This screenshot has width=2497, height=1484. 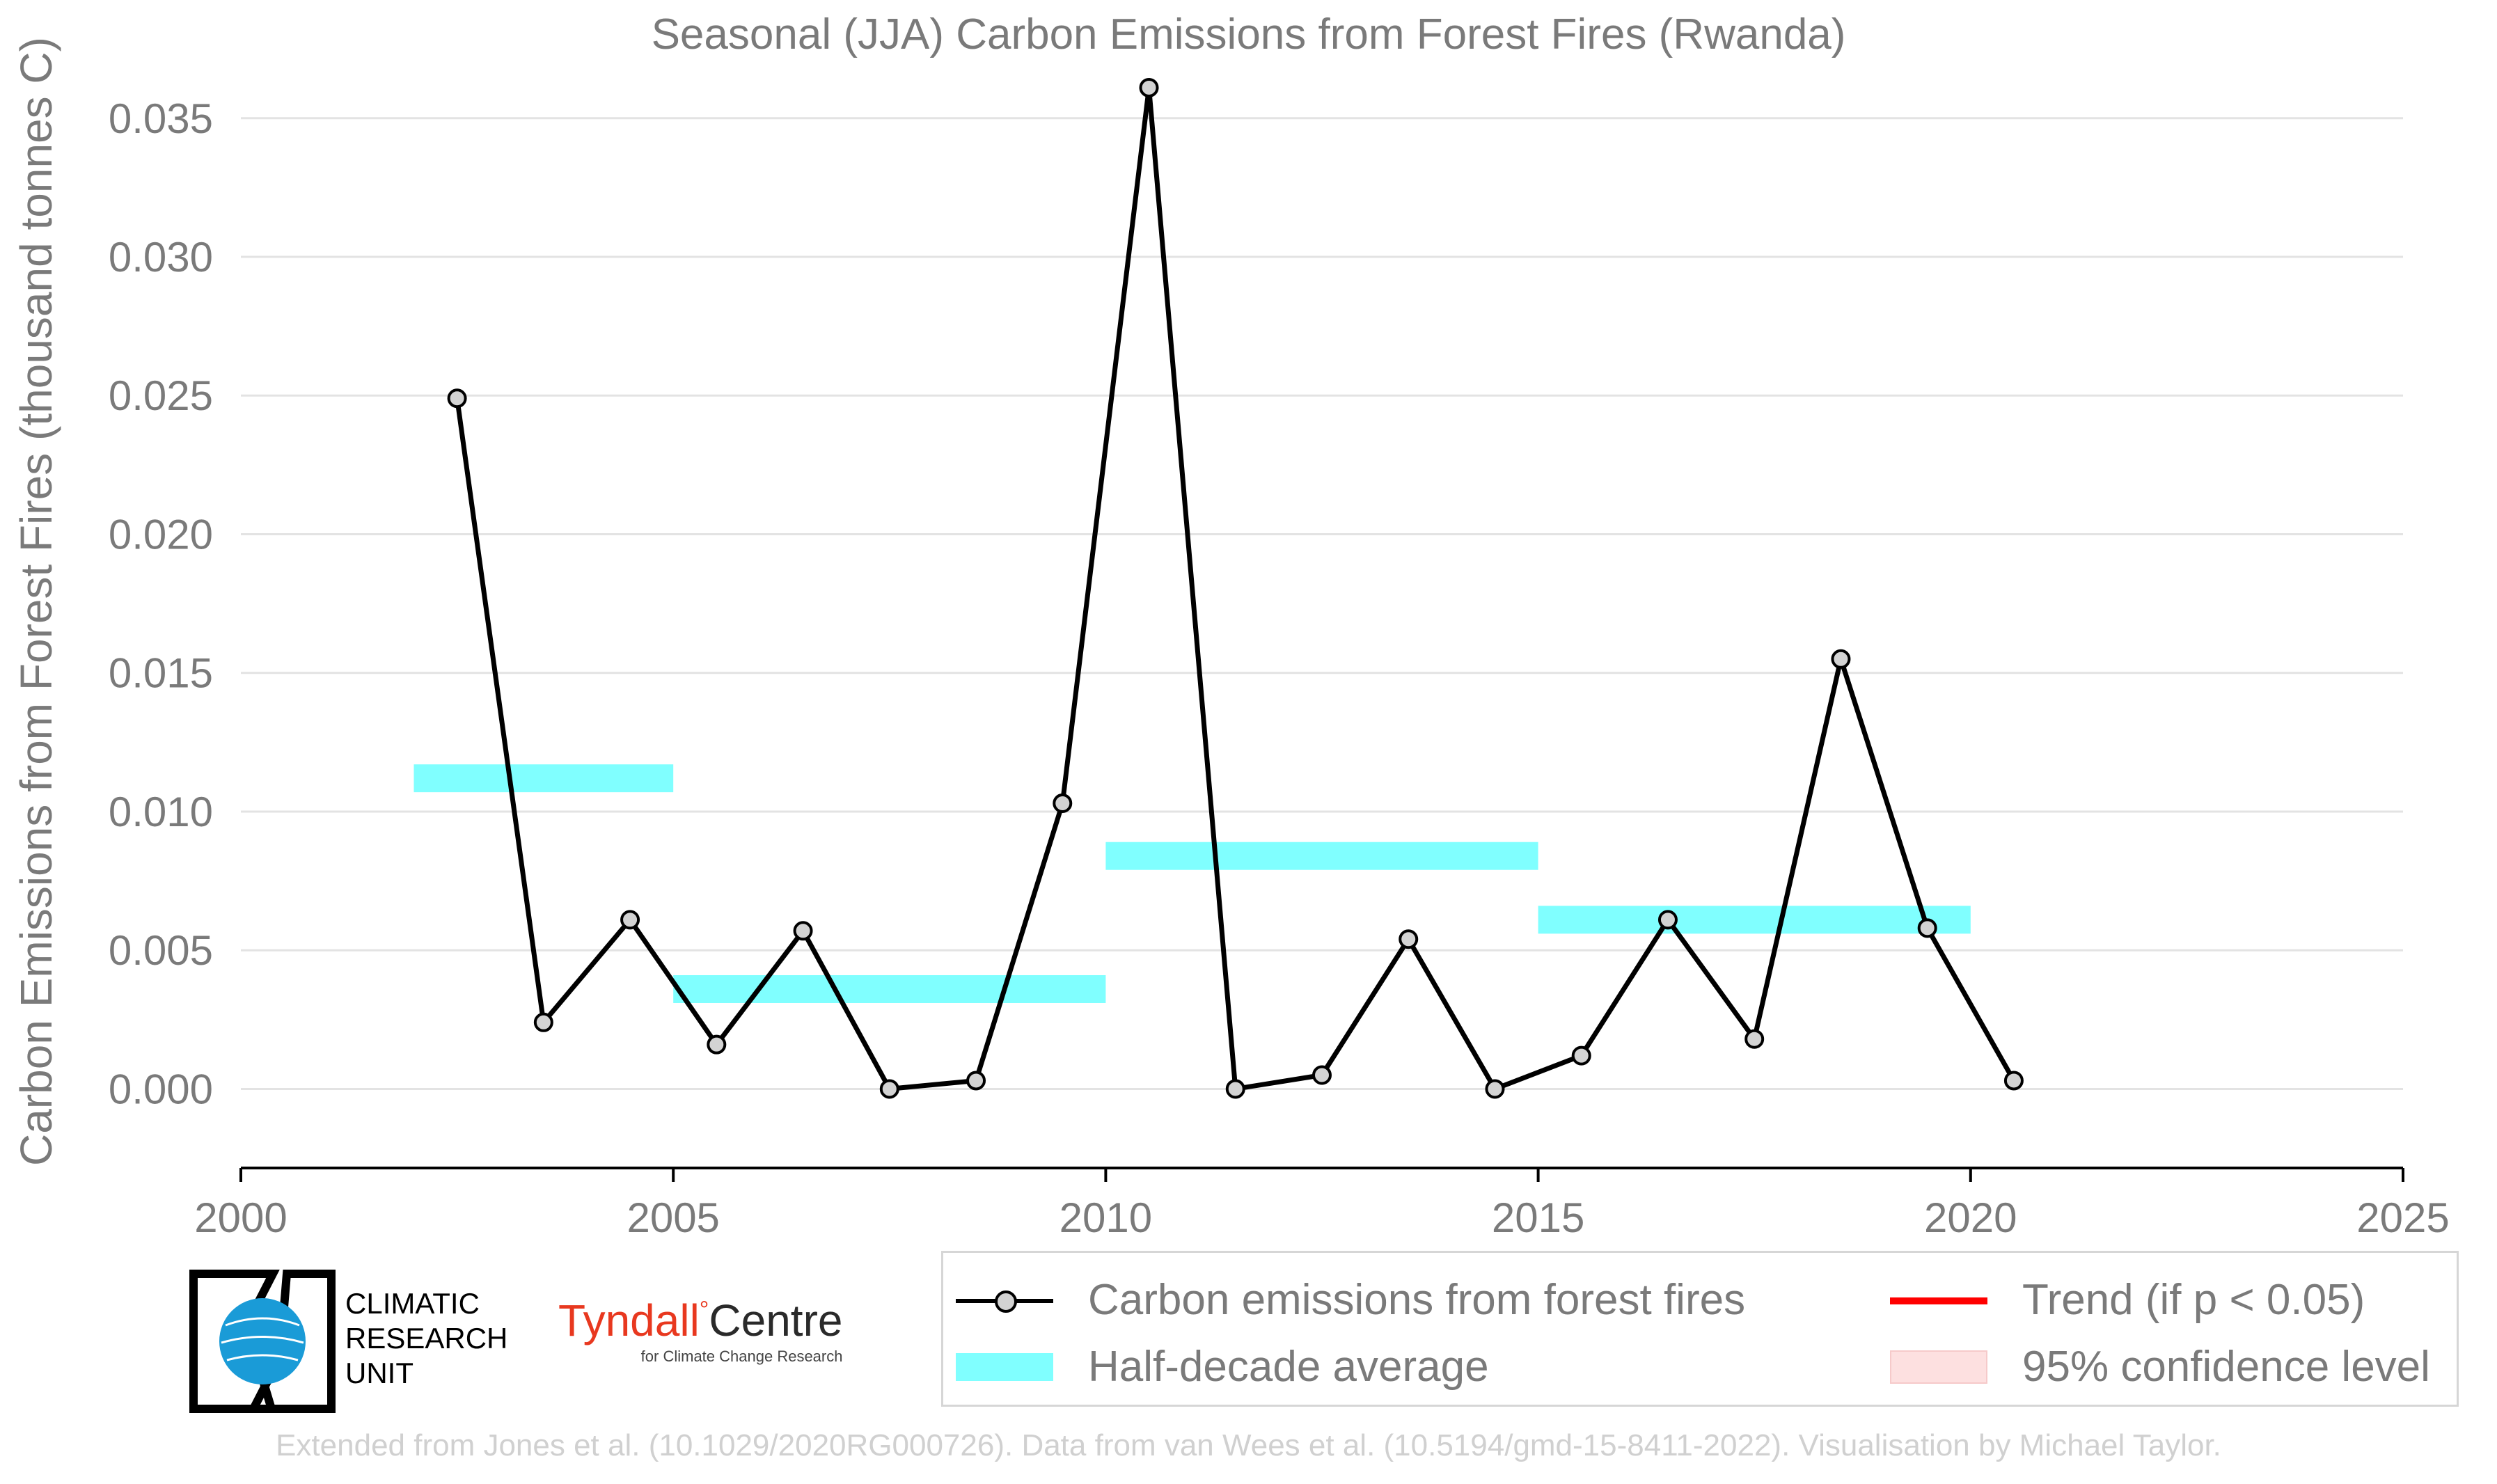 I want to click on x-tick-label: 2020, so click(x=1971, y=1217).